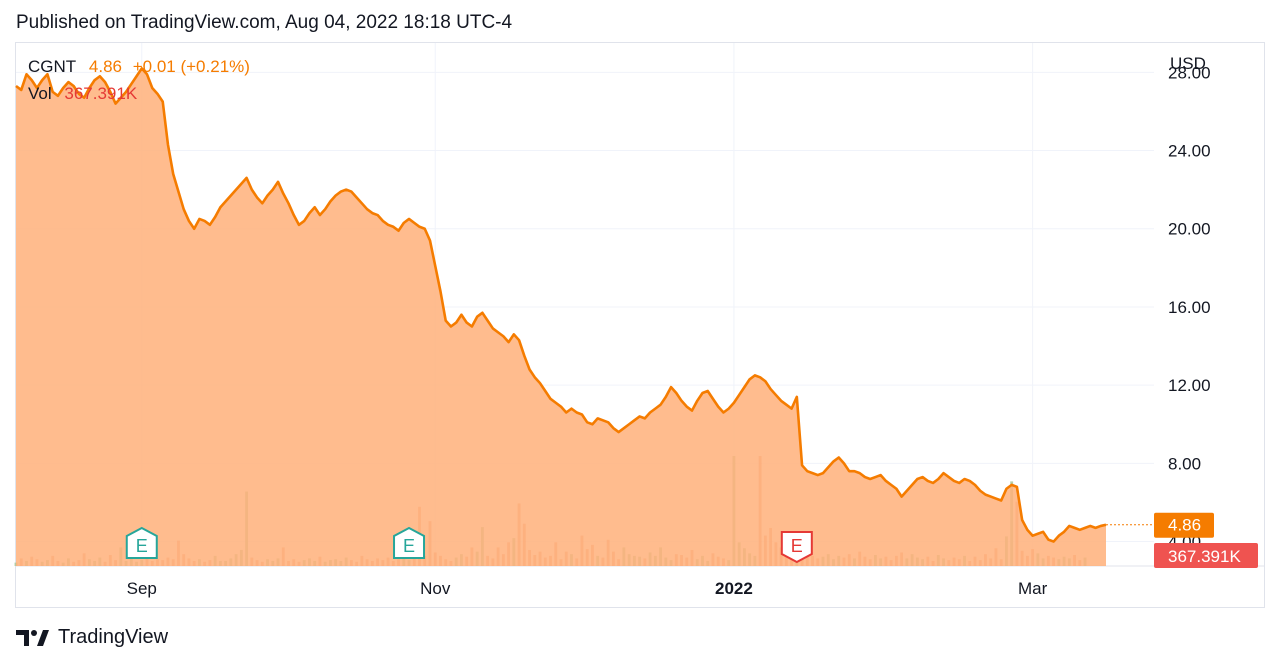 The width and height of the screenshot is (1280, 666). I want to click on volume-badge-label: 367.391K, so click(1204, 556).